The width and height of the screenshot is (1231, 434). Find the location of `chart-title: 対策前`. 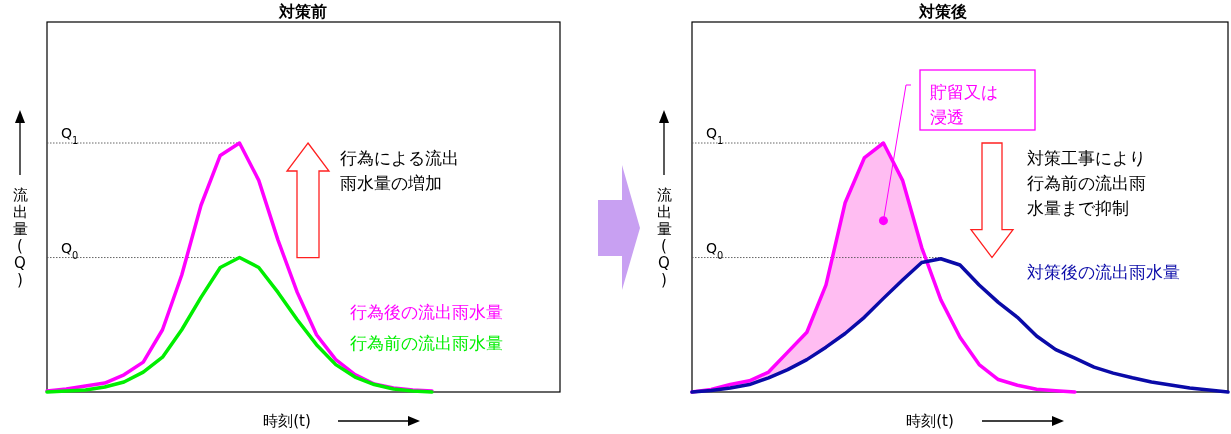

chart-title: 対策前 is located at coordinates (302, 11).